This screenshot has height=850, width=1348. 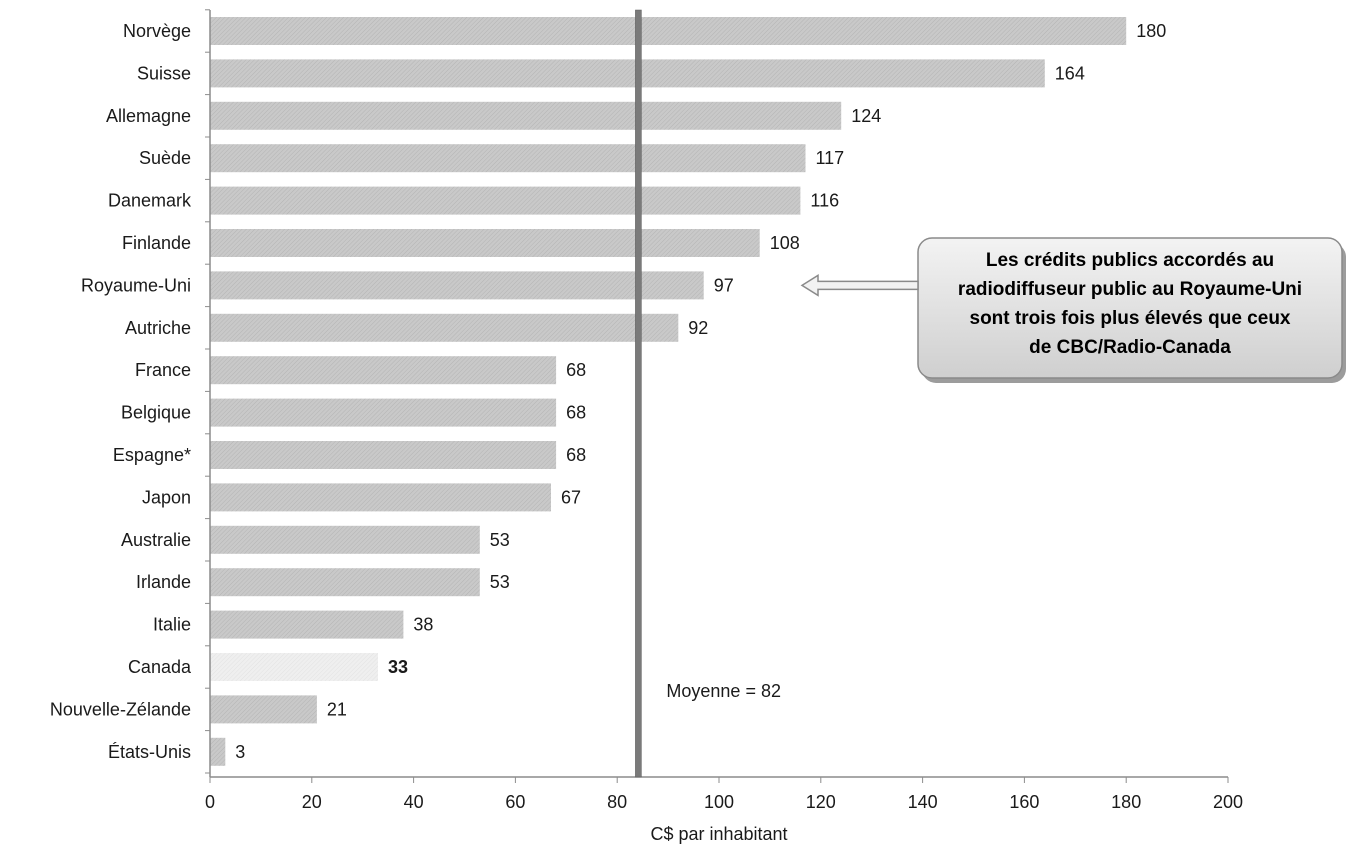 I want to click on x-tick-label-140: 140, so click(x=923, y=802).